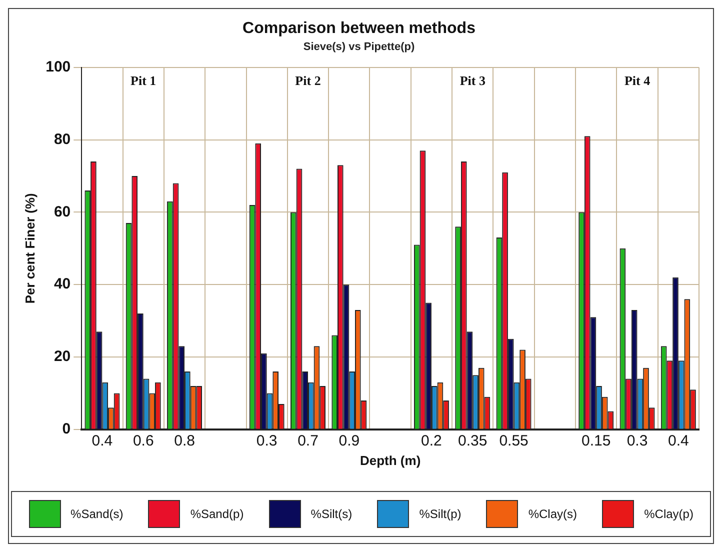  What do you see at coordinates (473, 80) in the screenshot?
I see `annotation: Pit 3` at bounding box center [473, 80].